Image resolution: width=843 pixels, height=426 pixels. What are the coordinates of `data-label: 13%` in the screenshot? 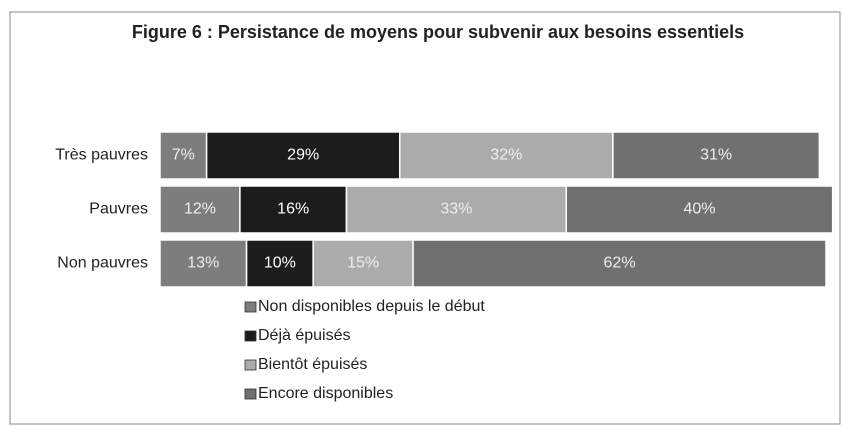 It's located at (203, 263).